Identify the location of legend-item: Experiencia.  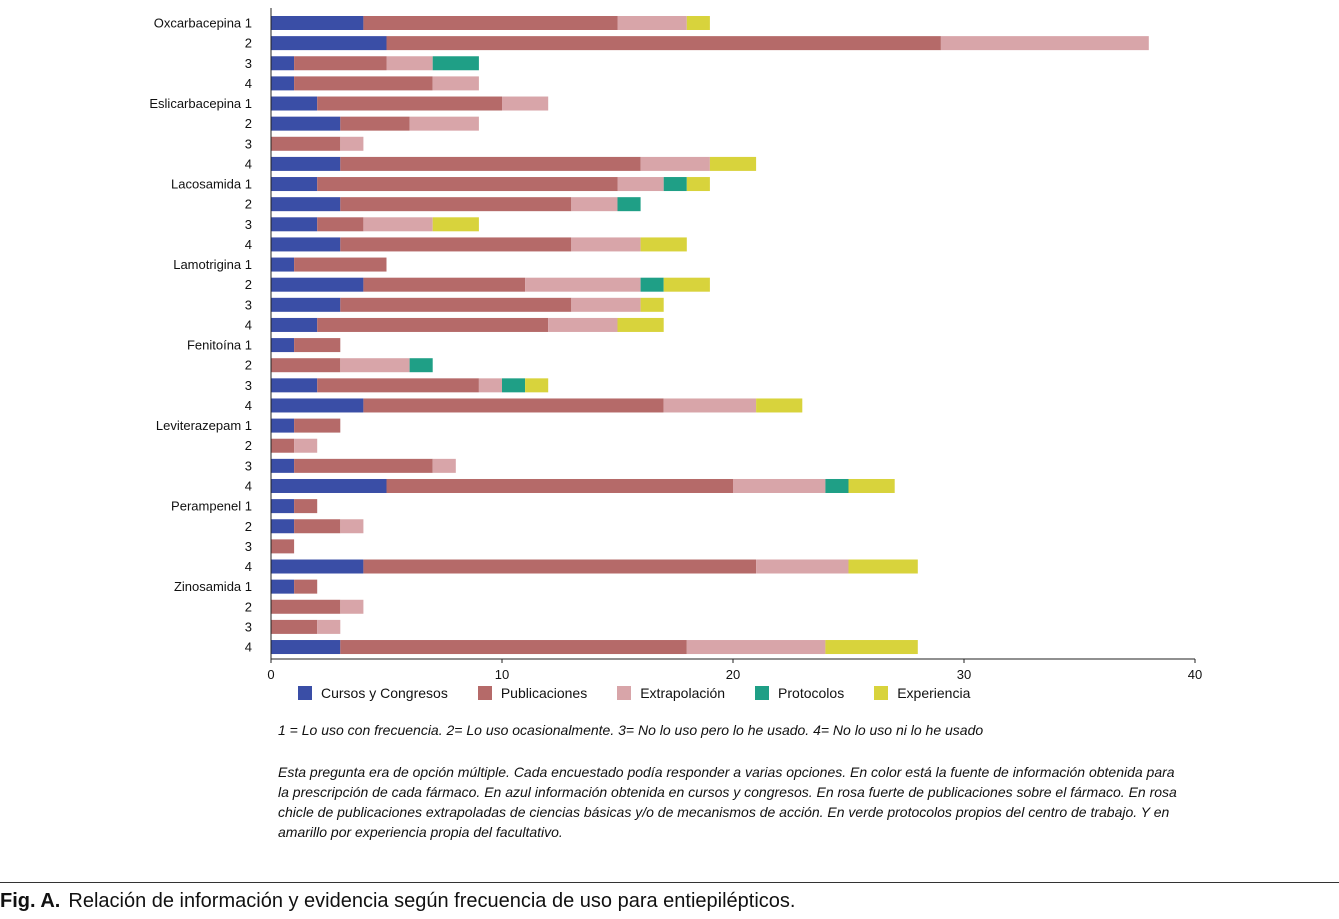
(922, 693).